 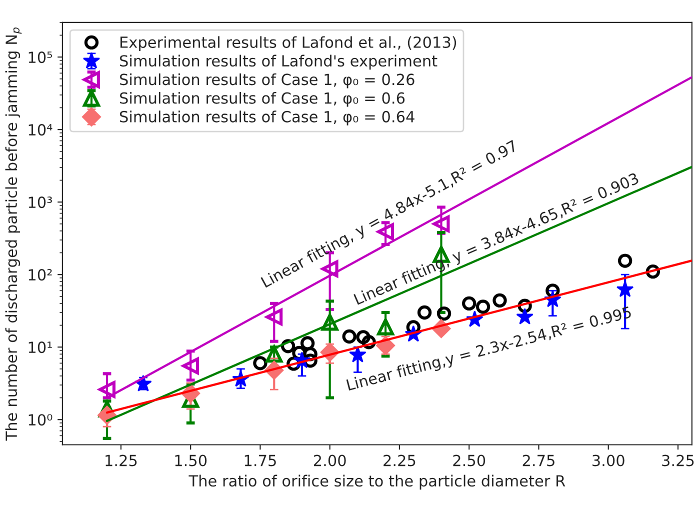 What do you see at coordinates (267, 80) in the screenshot?
I see `legend-label: Simulation results of Case 1, φ₀ = 0.26` at bounding box center [267, 80].